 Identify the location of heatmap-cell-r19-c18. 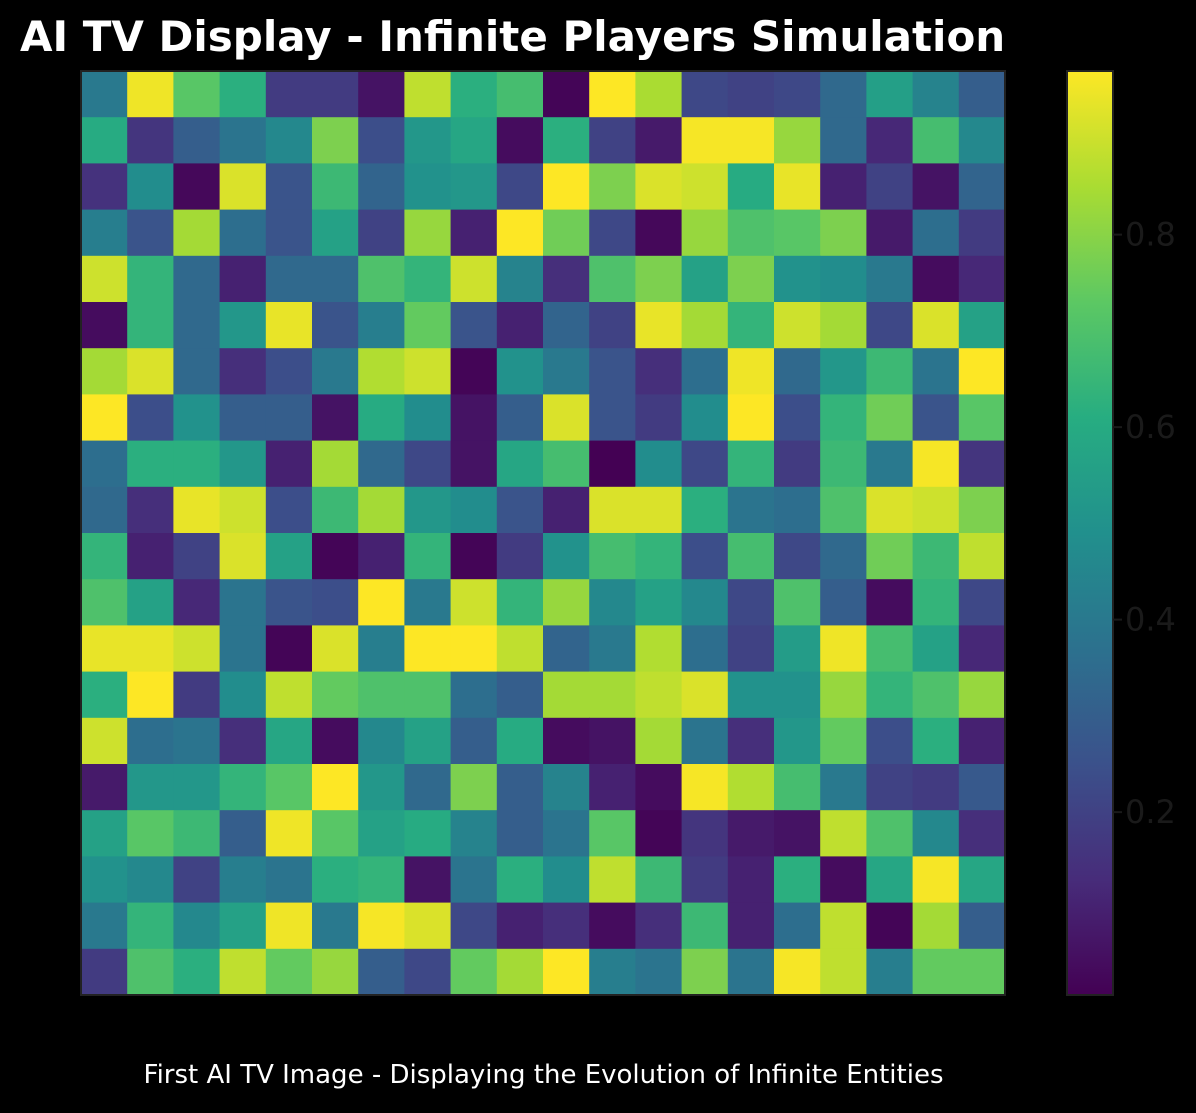
(936, 972).